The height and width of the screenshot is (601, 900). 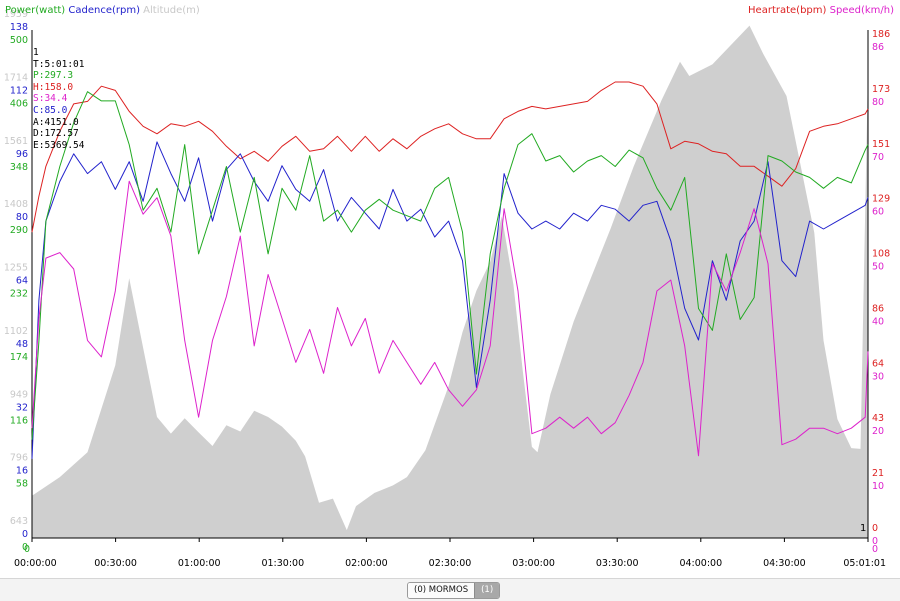 What do you see at coordinates (53, 87) in the screenshot?
I see `readout-line-2: H:158.0` at bounding box center [53, 87].